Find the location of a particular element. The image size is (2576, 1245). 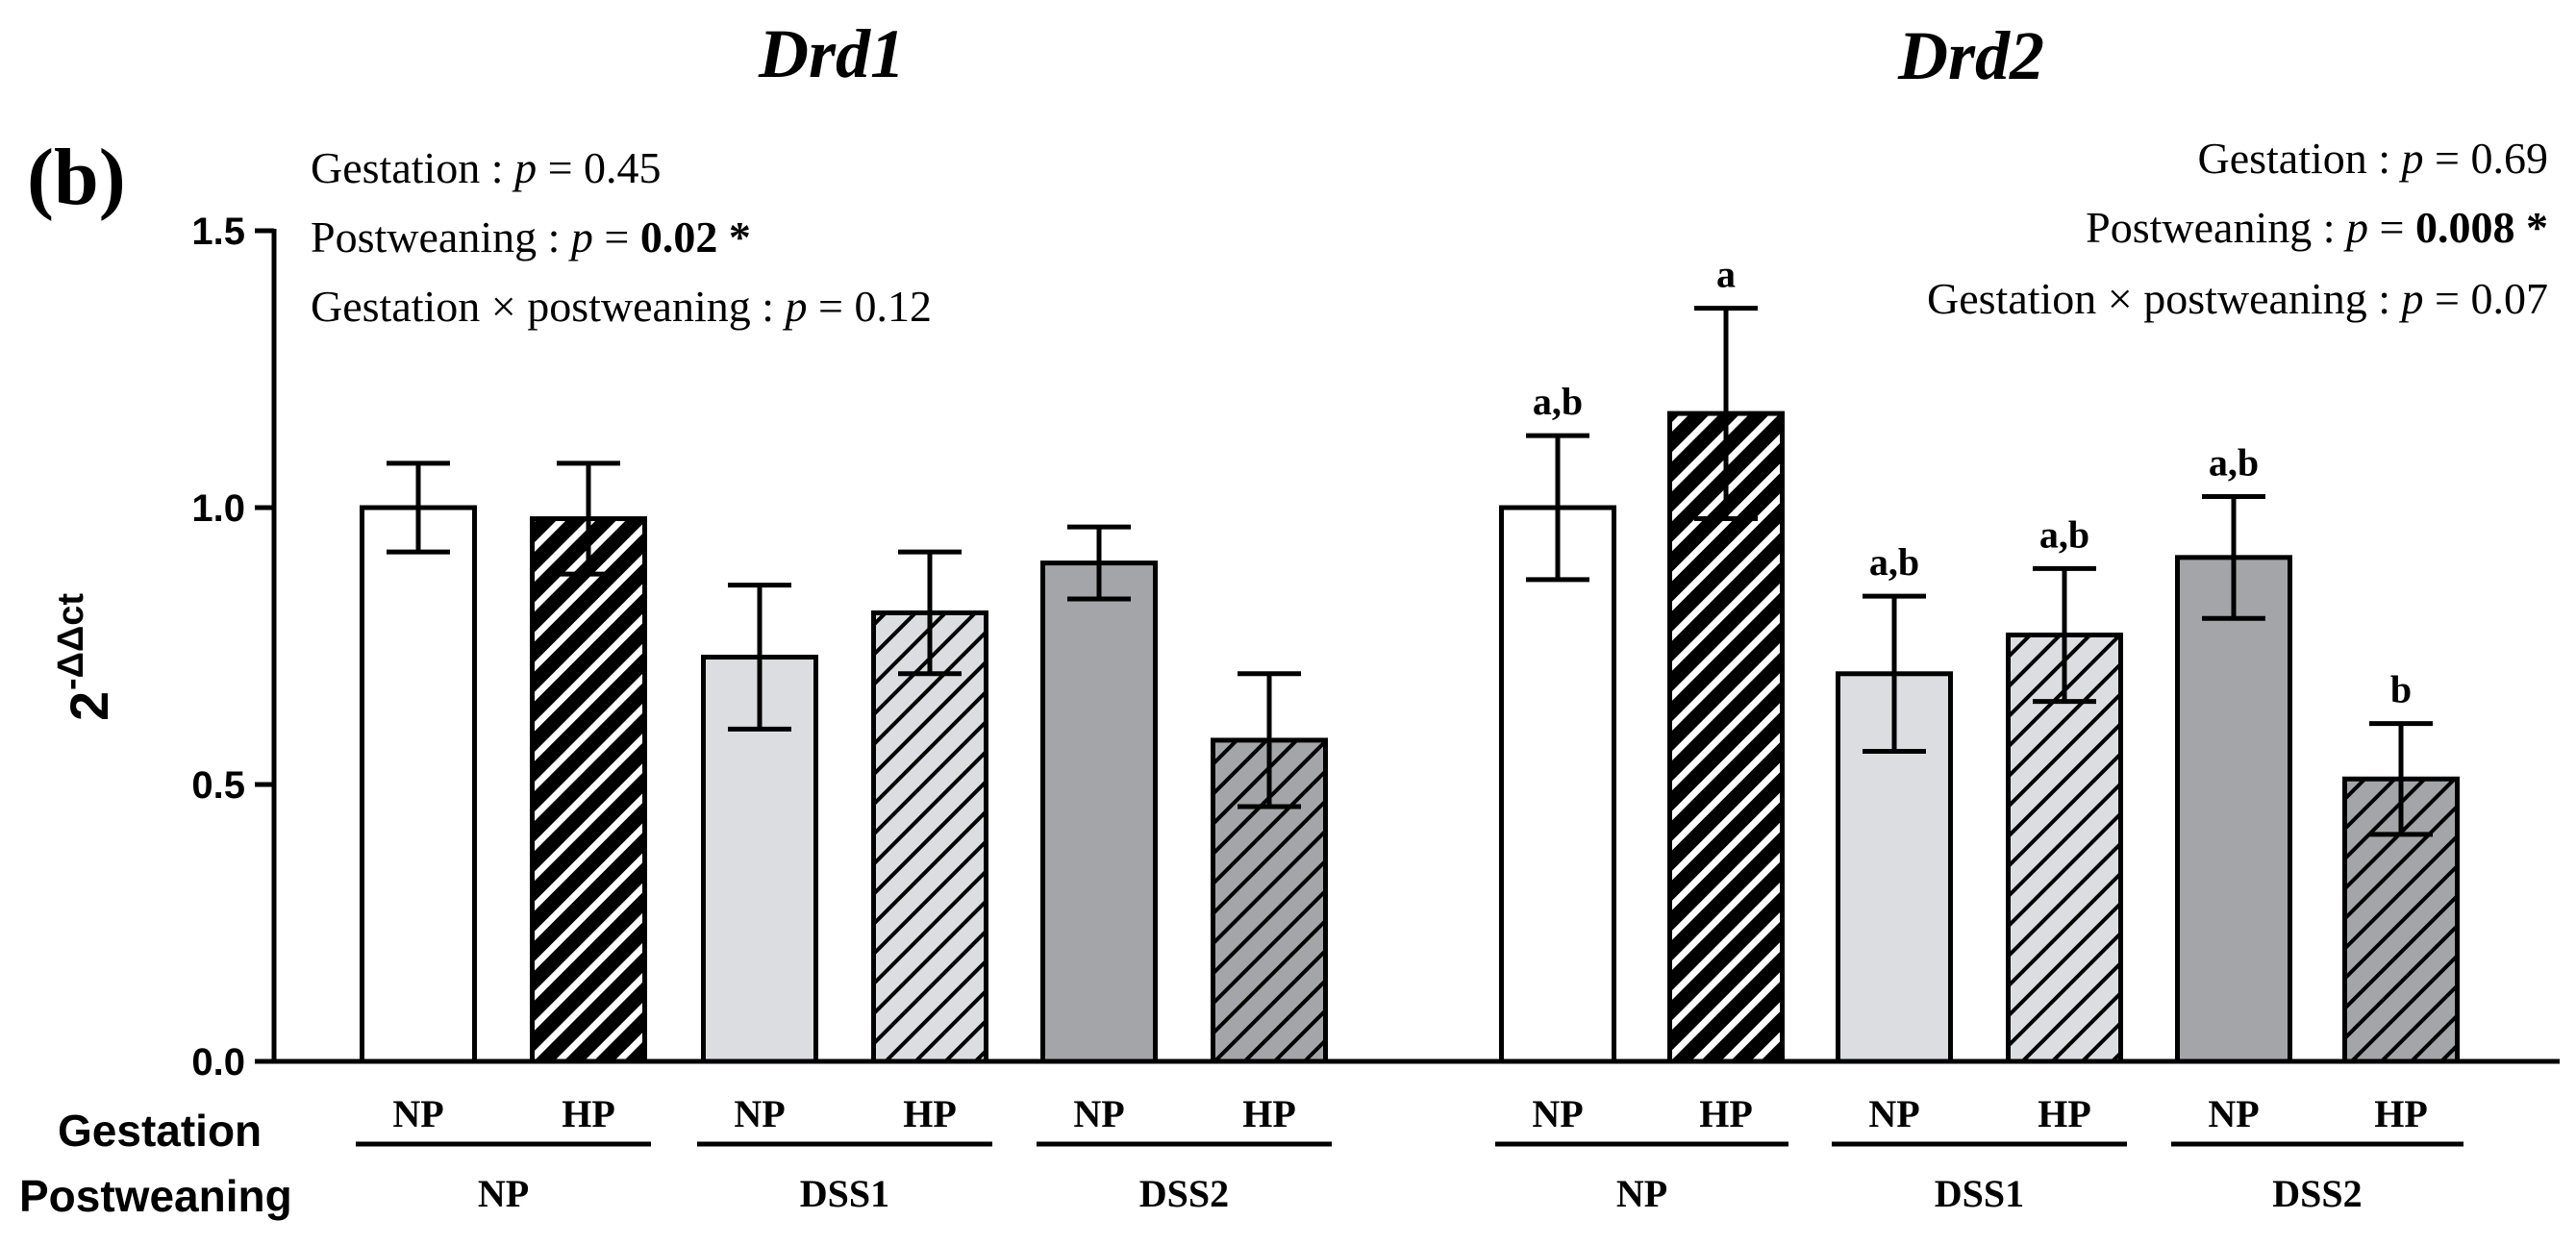

chart-title-drd2: Drd2 is located at coordinates (1970, 55).